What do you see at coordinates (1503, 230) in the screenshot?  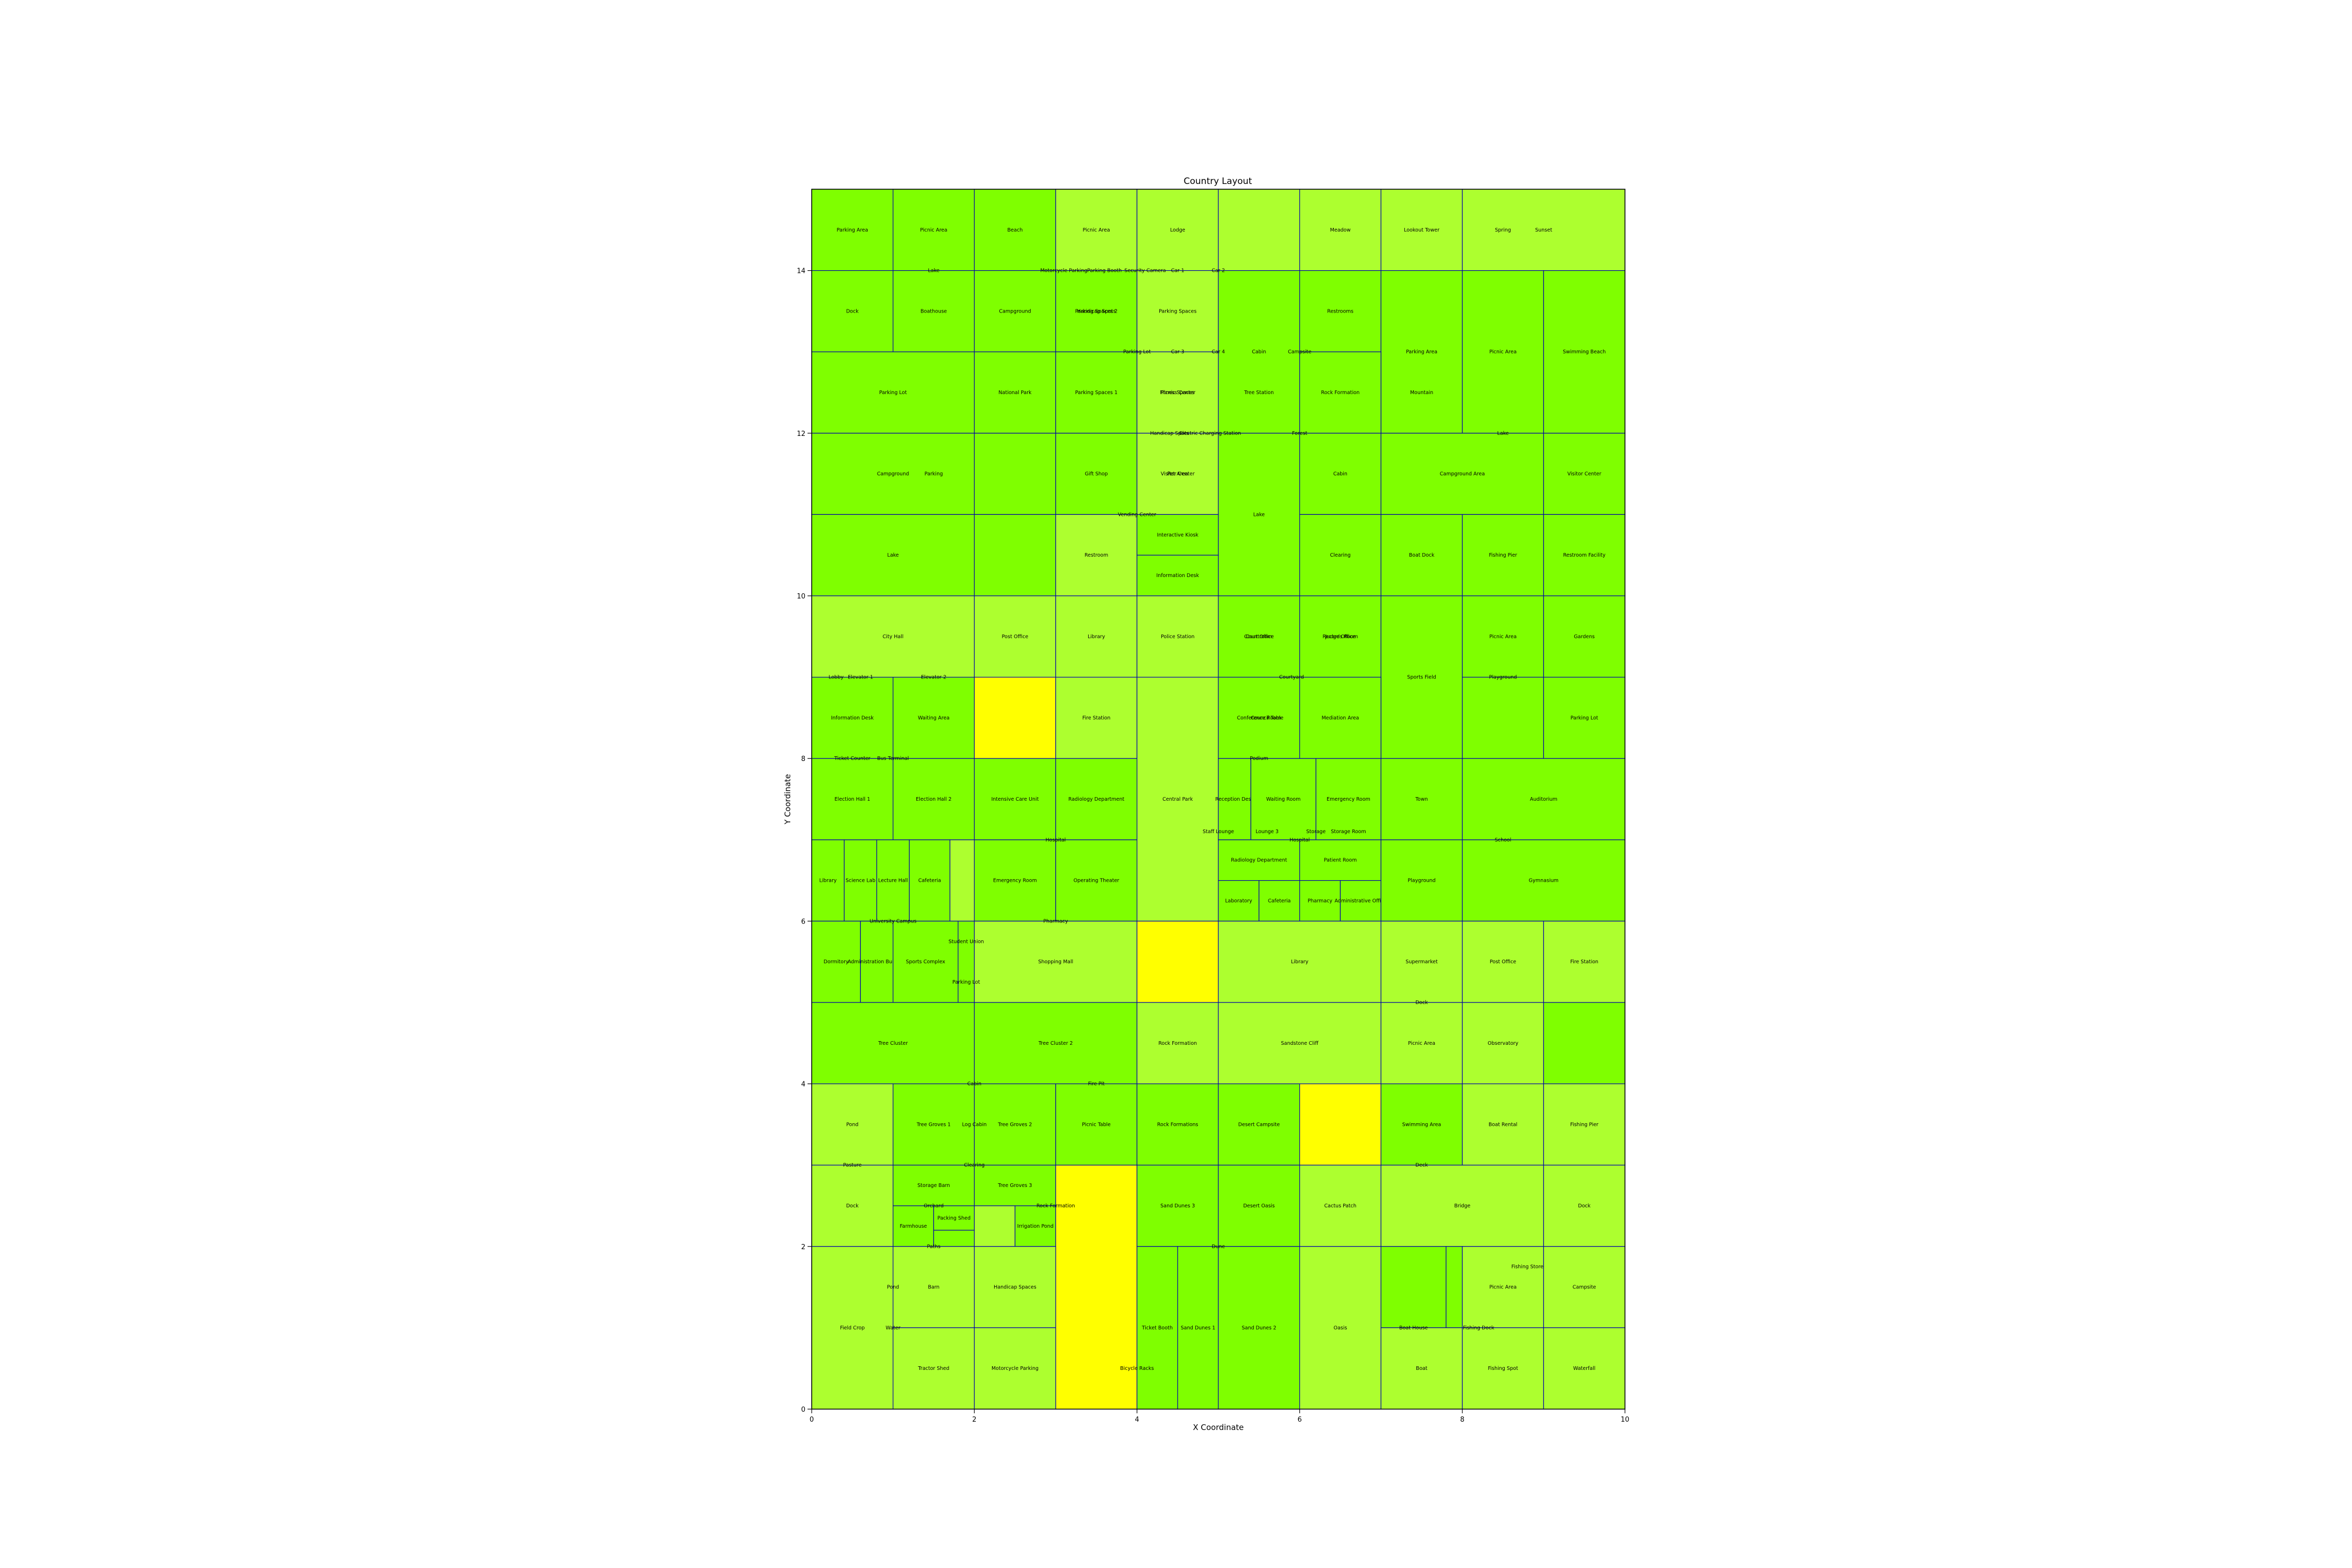 I see `point-label: Spring` at bounding box center [1503, 230].